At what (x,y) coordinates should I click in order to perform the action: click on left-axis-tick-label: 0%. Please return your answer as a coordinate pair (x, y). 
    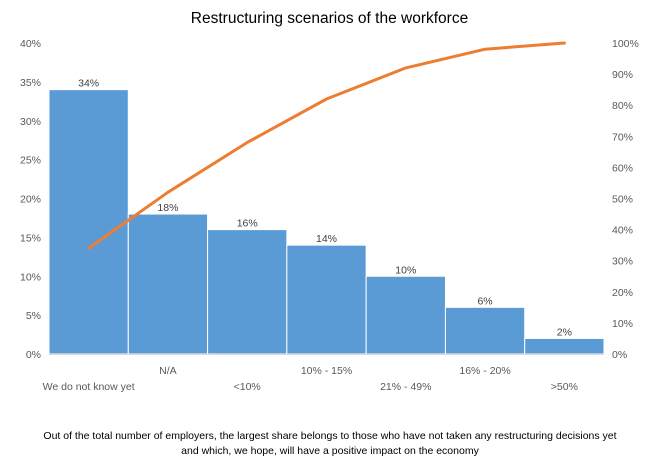
    Looking at the image, I should click on (33, 355).